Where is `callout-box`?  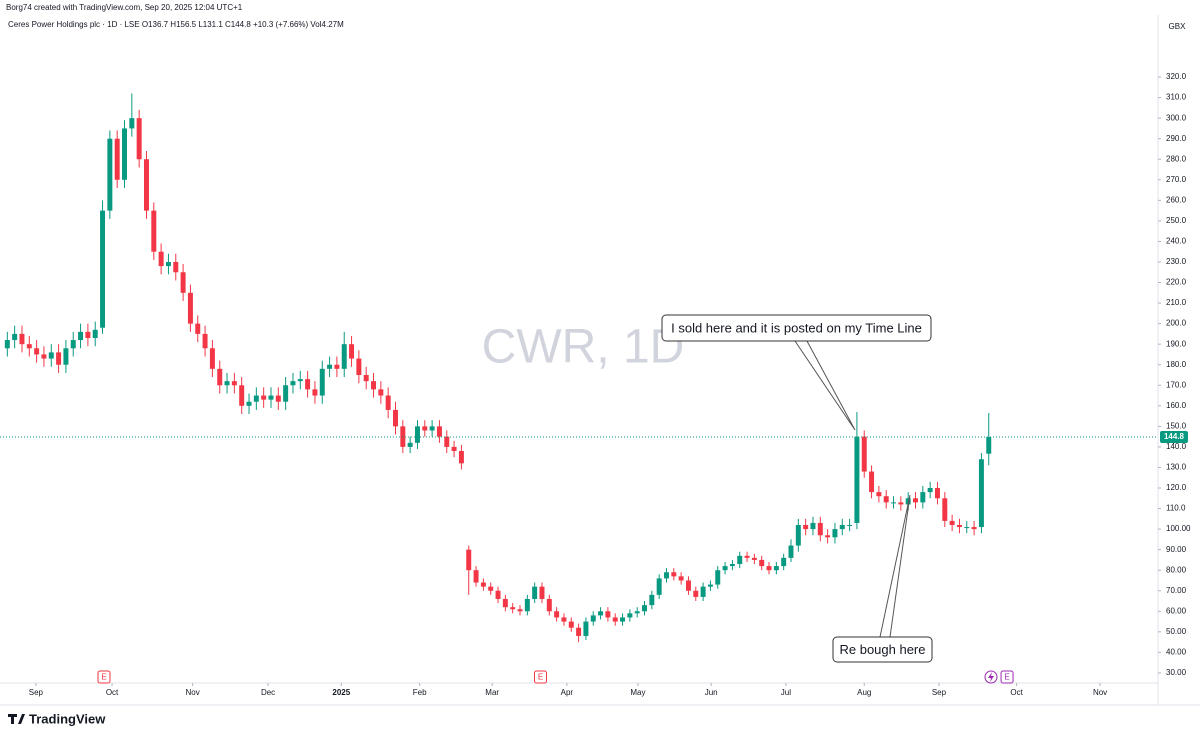
callout-box is located at coordinates (882, 649).